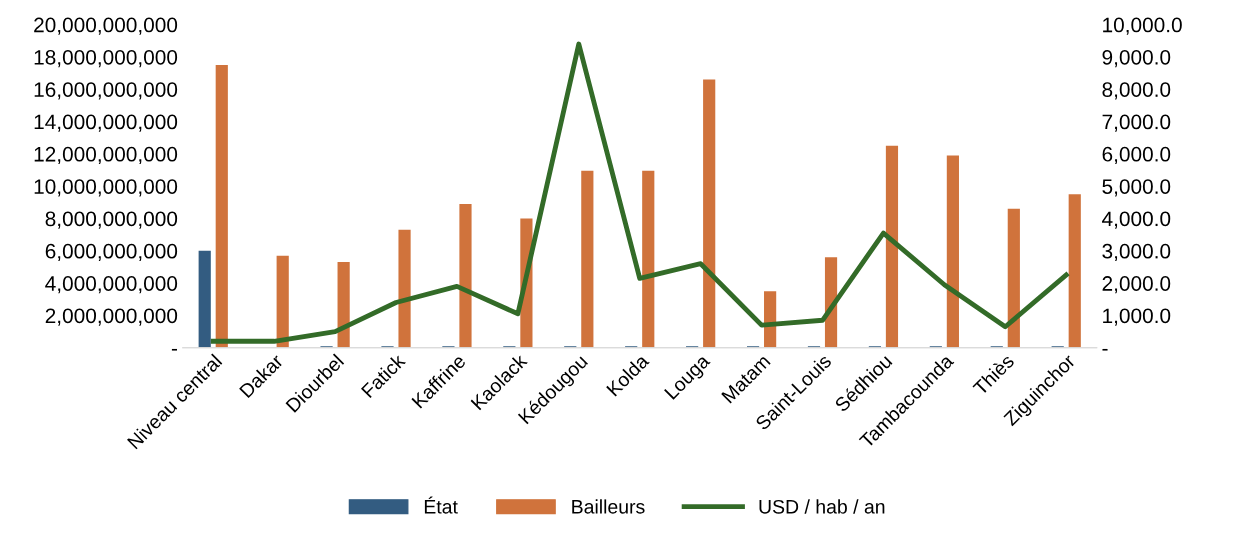 The height and width of the screenshot is (535, 1235). Describe the element at coordinates (106, 58) in the screenshot. I see `y-tick-label: 18,000,000,000` at that location.